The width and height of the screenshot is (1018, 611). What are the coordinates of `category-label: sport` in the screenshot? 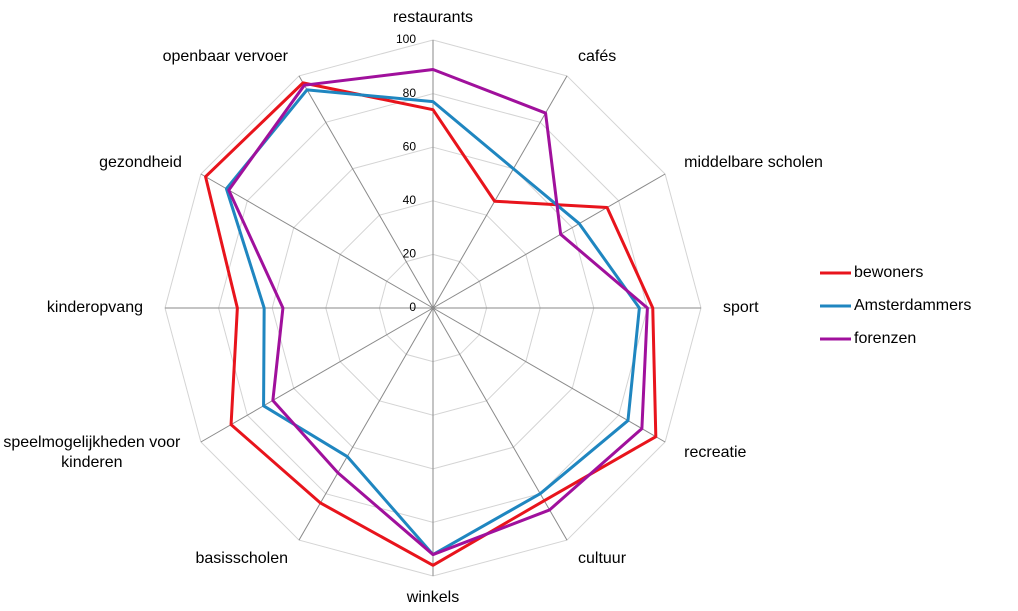 It's located at (741, 307).